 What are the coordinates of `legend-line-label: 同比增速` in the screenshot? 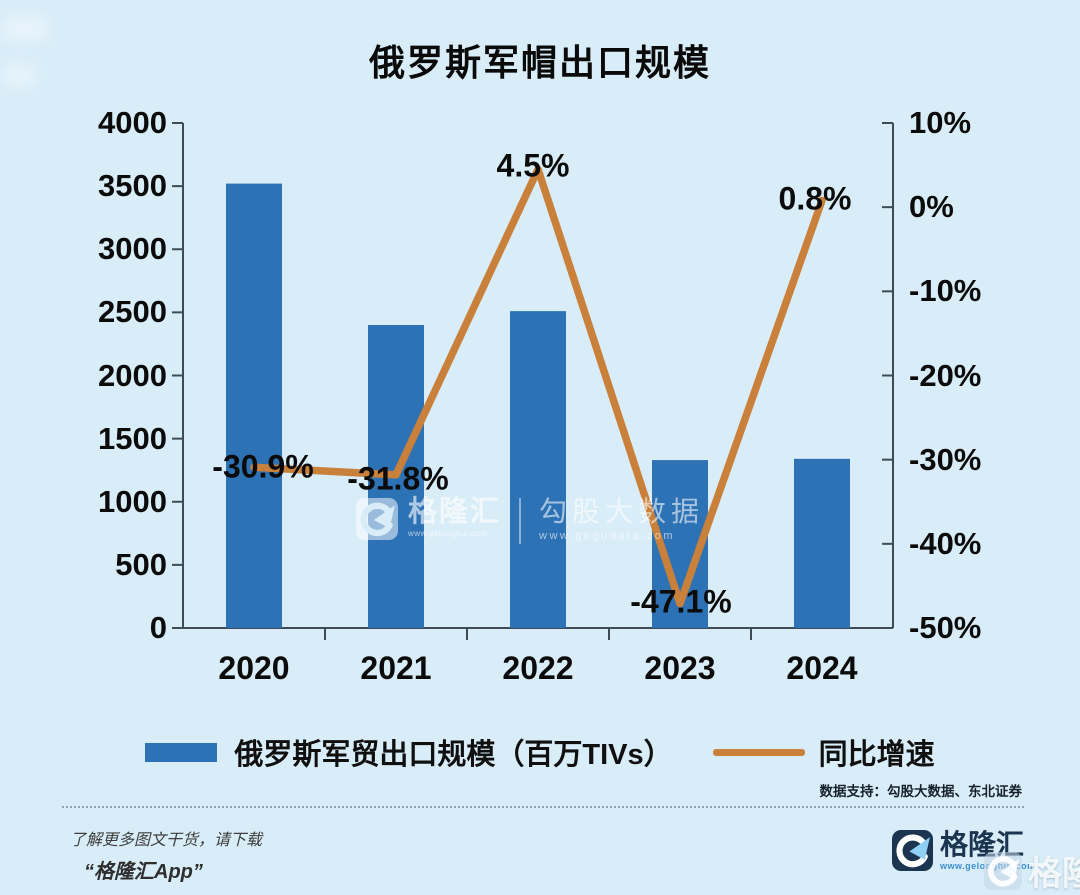 It's located at (876, 755).